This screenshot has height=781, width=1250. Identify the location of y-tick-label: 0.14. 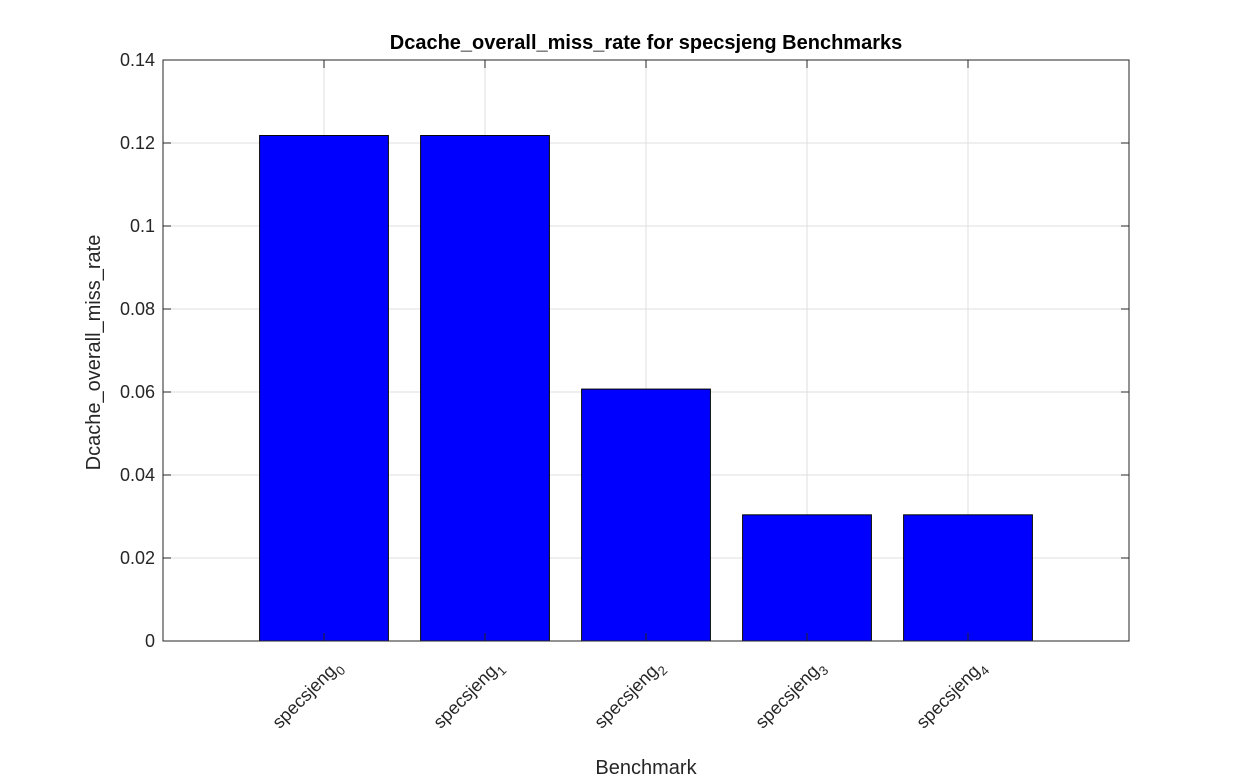
(137, 60).